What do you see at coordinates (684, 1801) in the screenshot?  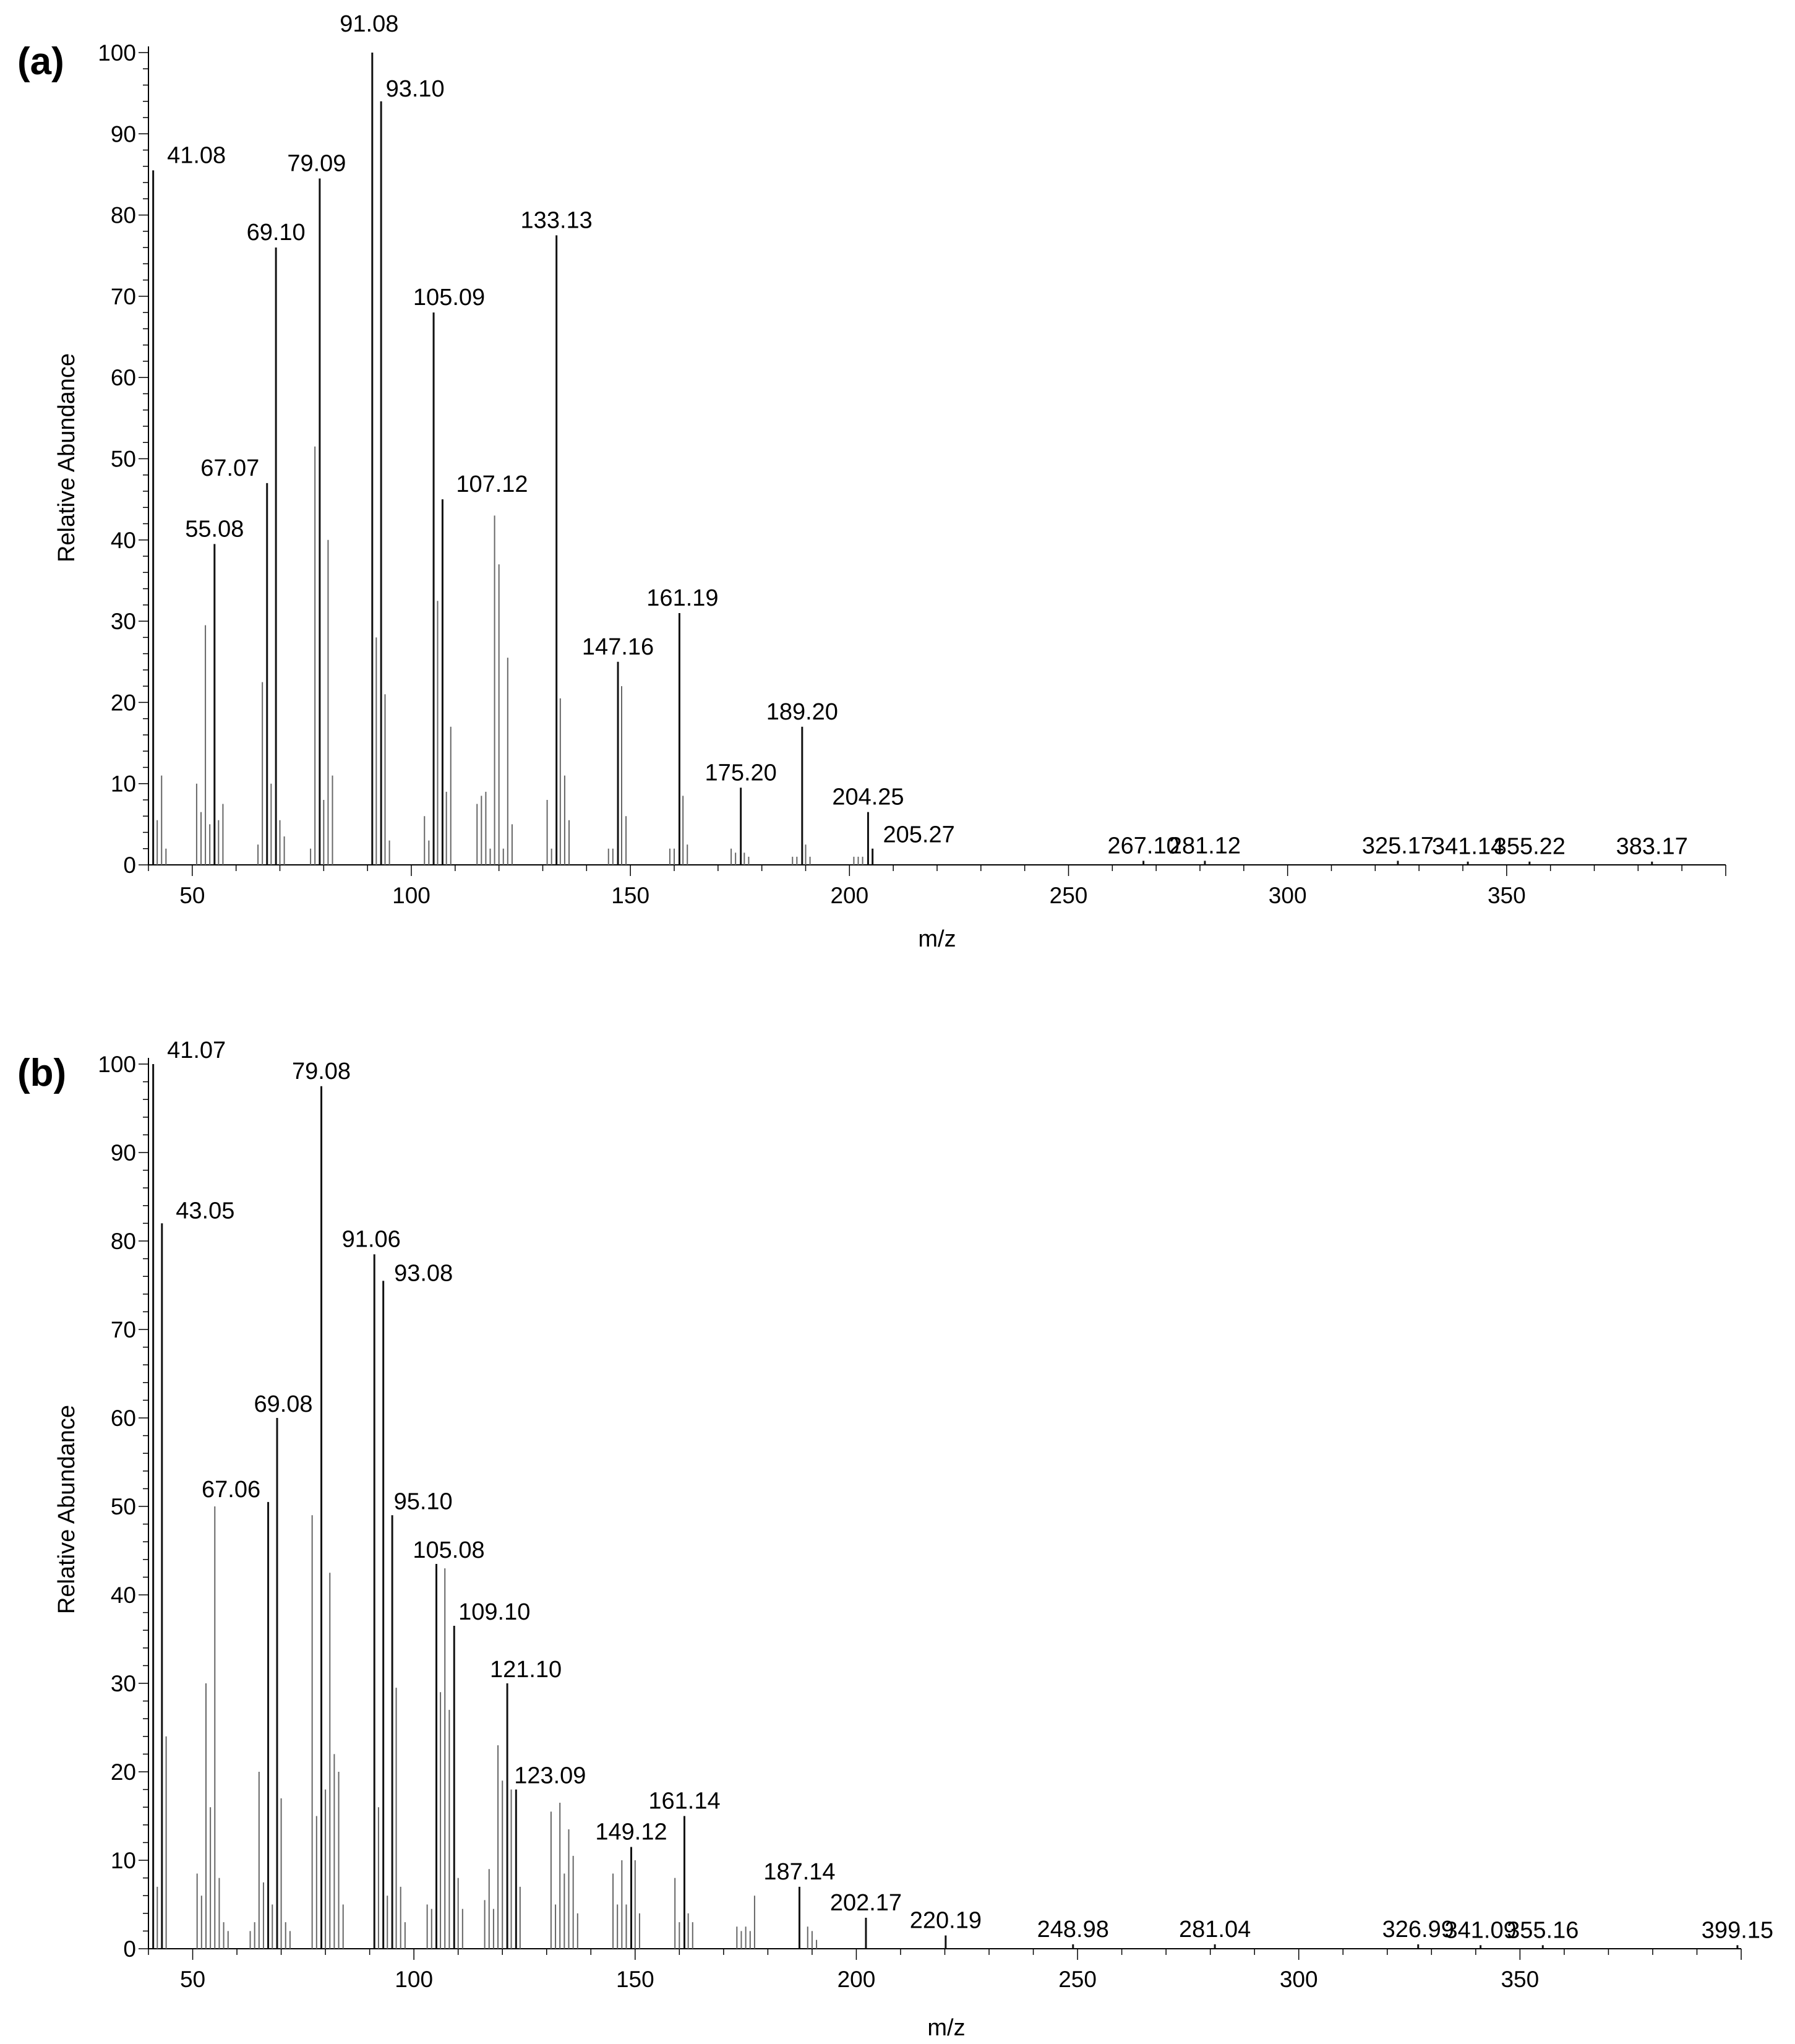 I see `peak-label: 161.14` at bounding box center [684, 1801].